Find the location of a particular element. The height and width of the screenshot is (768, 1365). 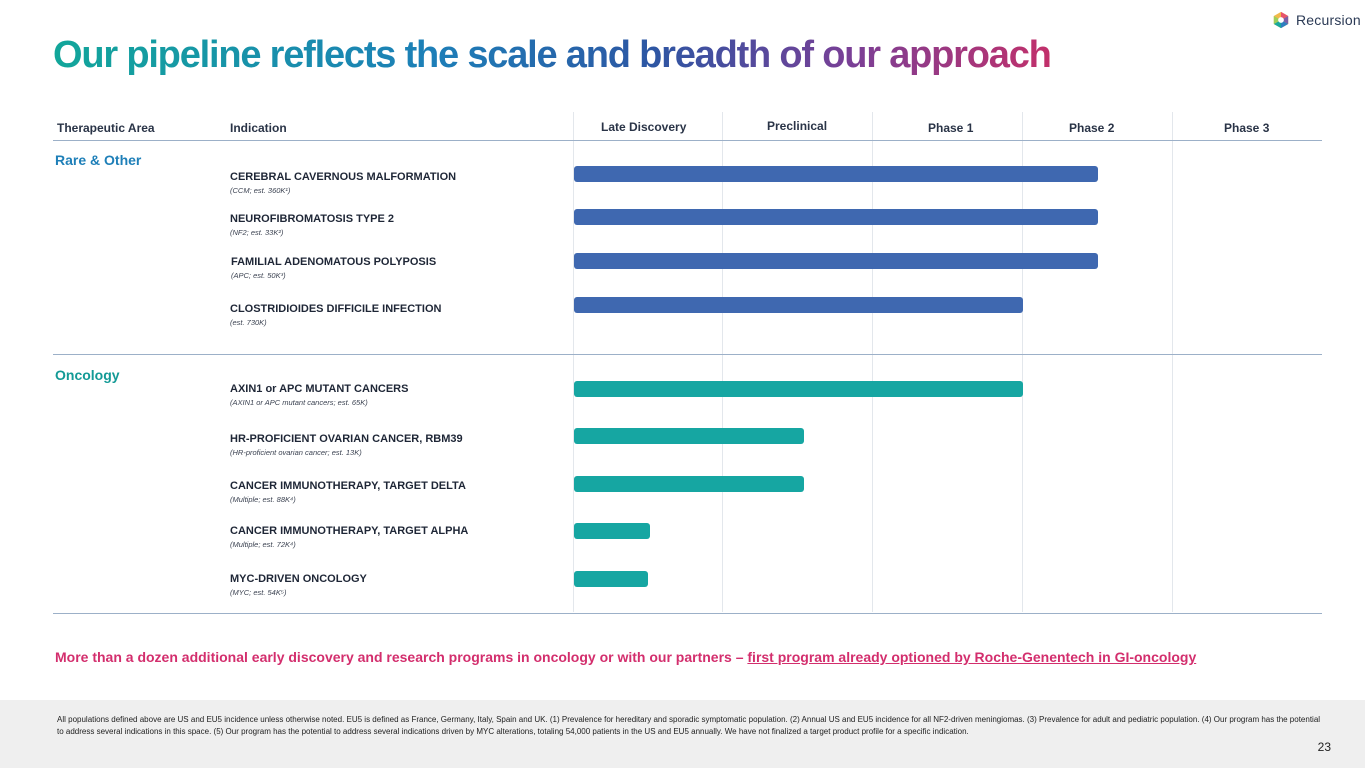

header-divider is located at coordinates (687, 140).